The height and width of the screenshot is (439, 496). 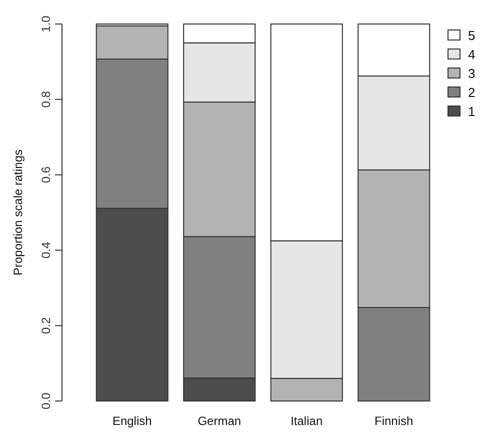 What do you see at coordinates (472, 35) in the screenshot?
I see `legend-label: 5` at bounding box center [472, 35].